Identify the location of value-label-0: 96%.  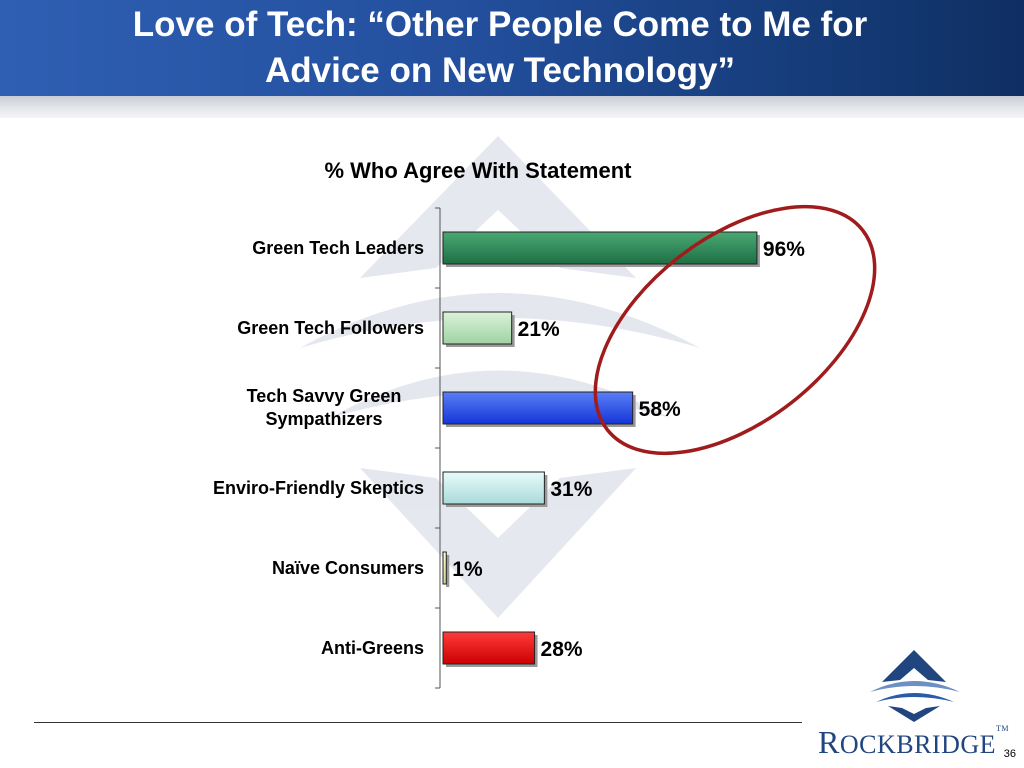
(784, 249).